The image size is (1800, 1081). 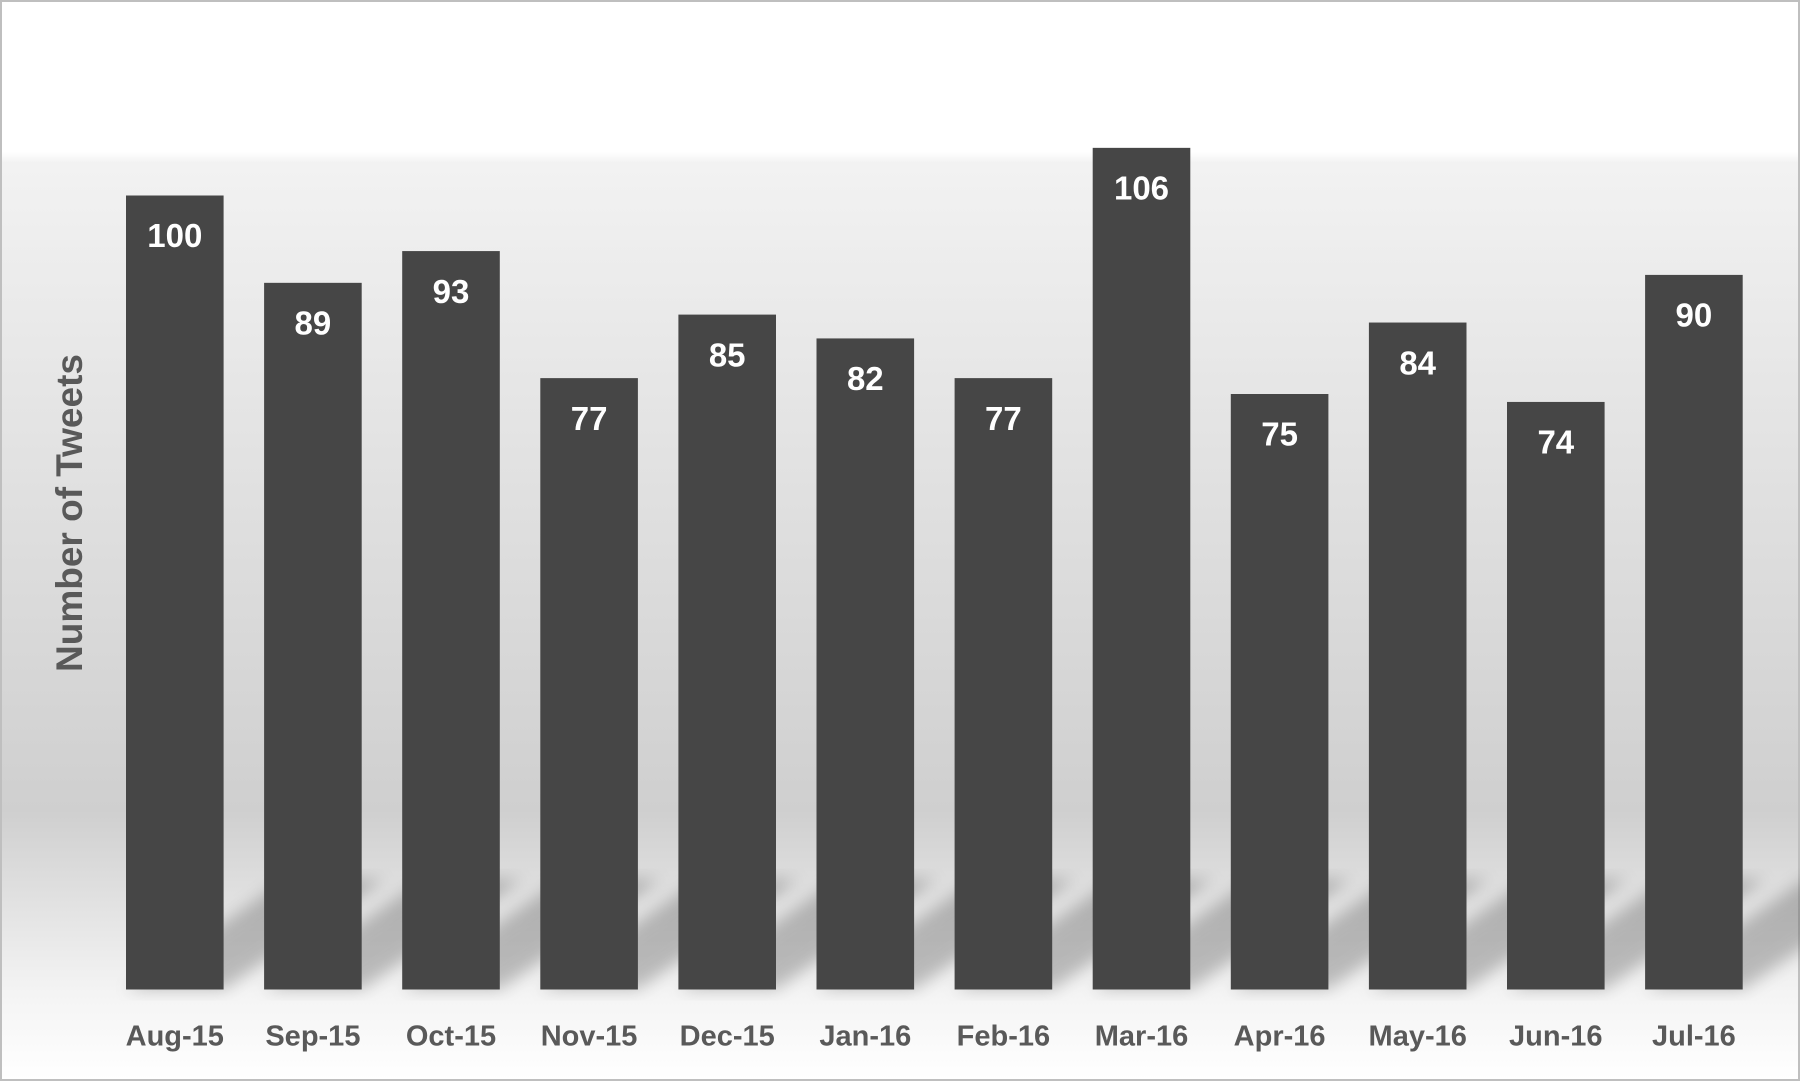 What do you see at coordinates (727, 1037) in the screenshot?
I see `x-tick-label: Dec-15` at bounding box center [727, 1037].